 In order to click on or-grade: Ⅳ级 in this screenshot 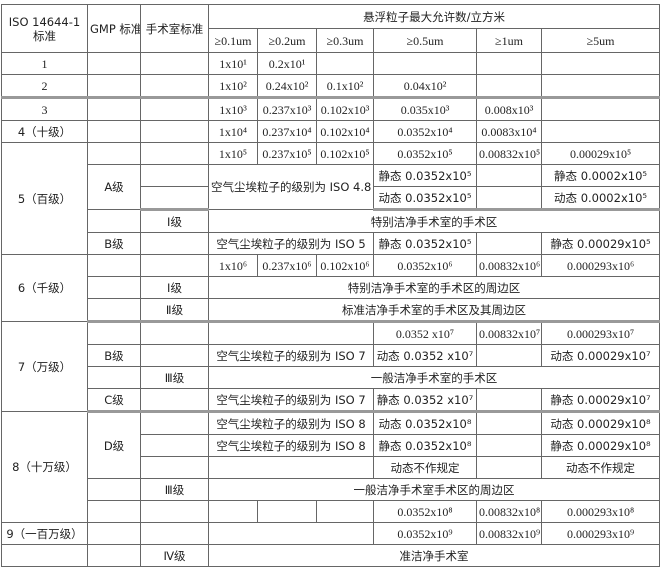, I will do `click(174, 555)`.